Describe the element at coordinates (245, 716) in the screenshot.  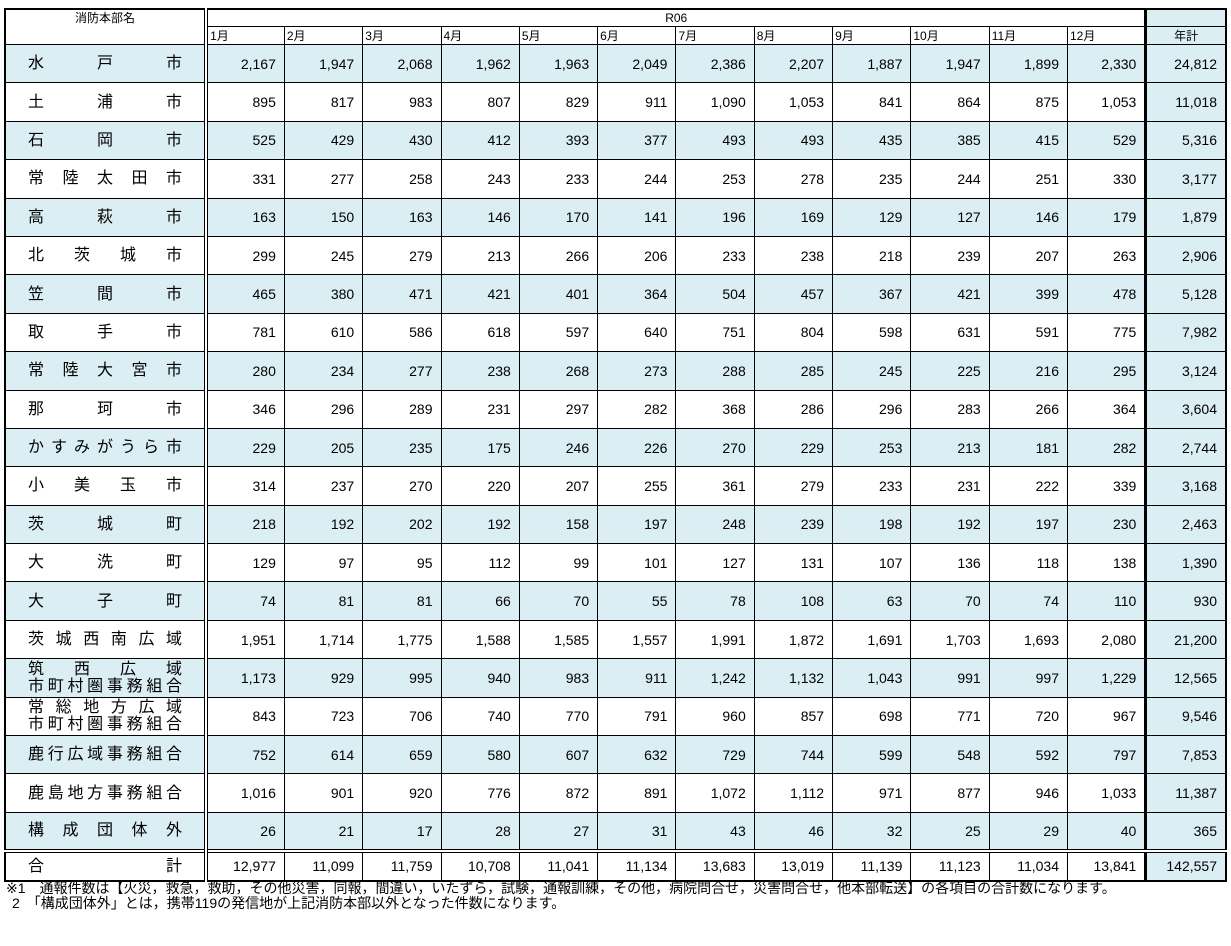
I see `month-value: 843` at that location.